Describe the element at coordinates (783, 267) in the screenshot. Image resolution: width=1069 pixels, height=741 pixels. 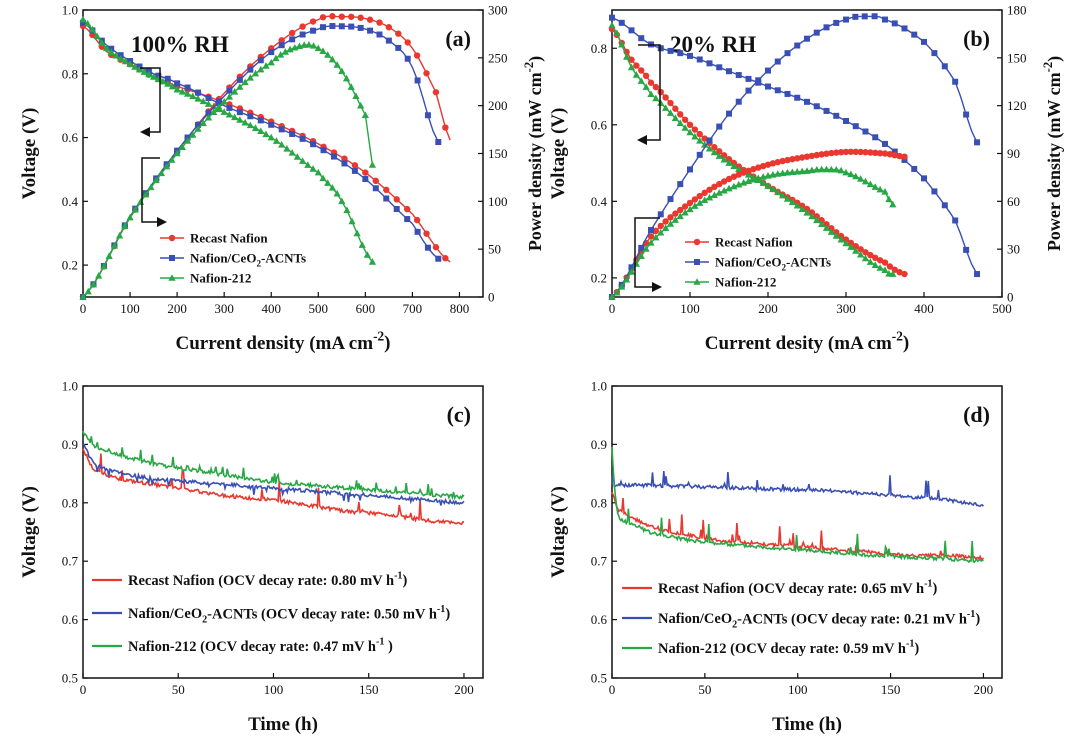
I see `legend-label-run: 2` at that location.